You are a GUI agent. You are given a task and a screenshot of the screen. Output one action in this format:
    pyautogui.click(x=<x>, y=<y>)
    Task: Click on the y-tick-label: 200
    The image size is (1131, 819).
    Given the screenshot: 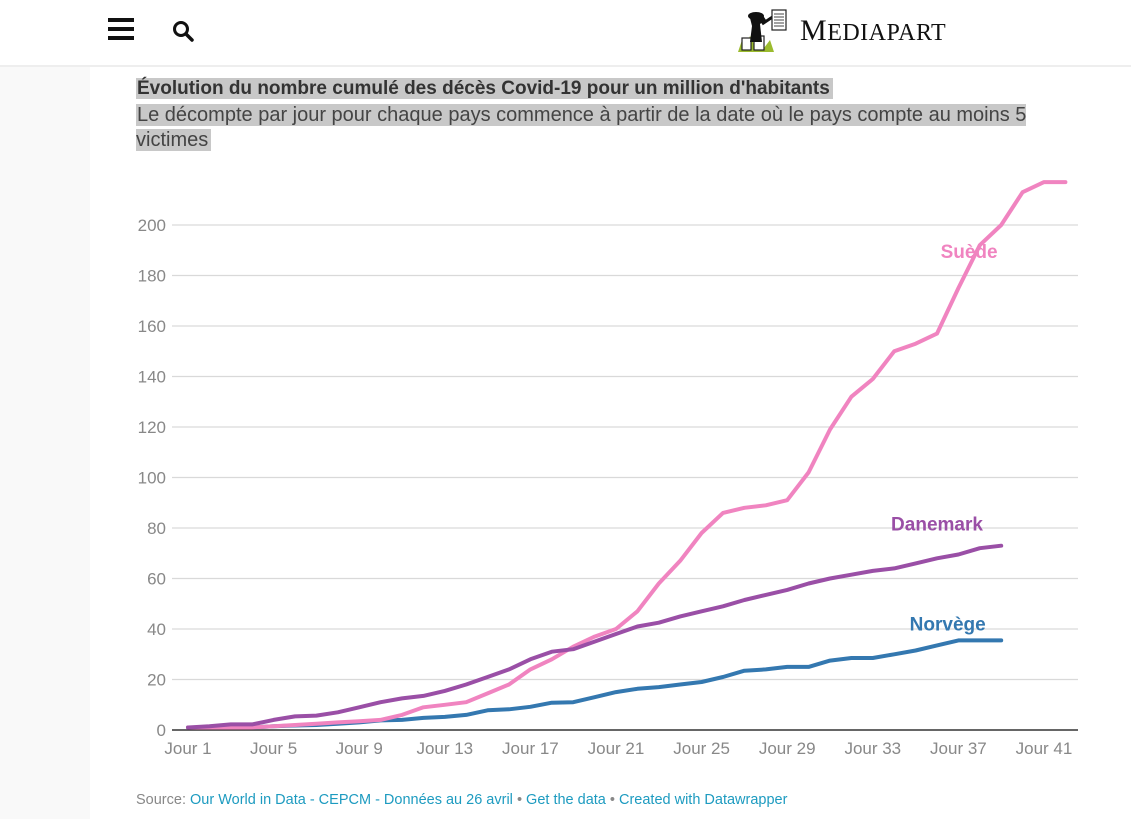 What is the action you would take?
    pyautogui.click(x=152, y=225)
    